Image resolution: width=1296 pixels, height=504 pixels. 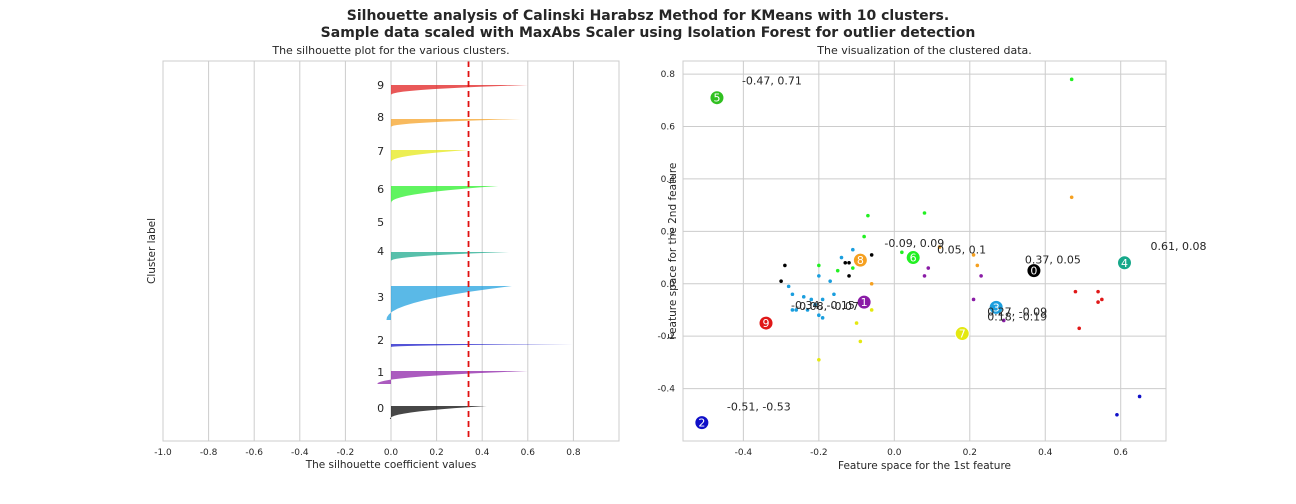 What do you see at coordinates (961, 250) in the screenshot?
I see `cluster-center-coordinate-label-6: 0.05, 0.1` at bounding box center [961, 250].